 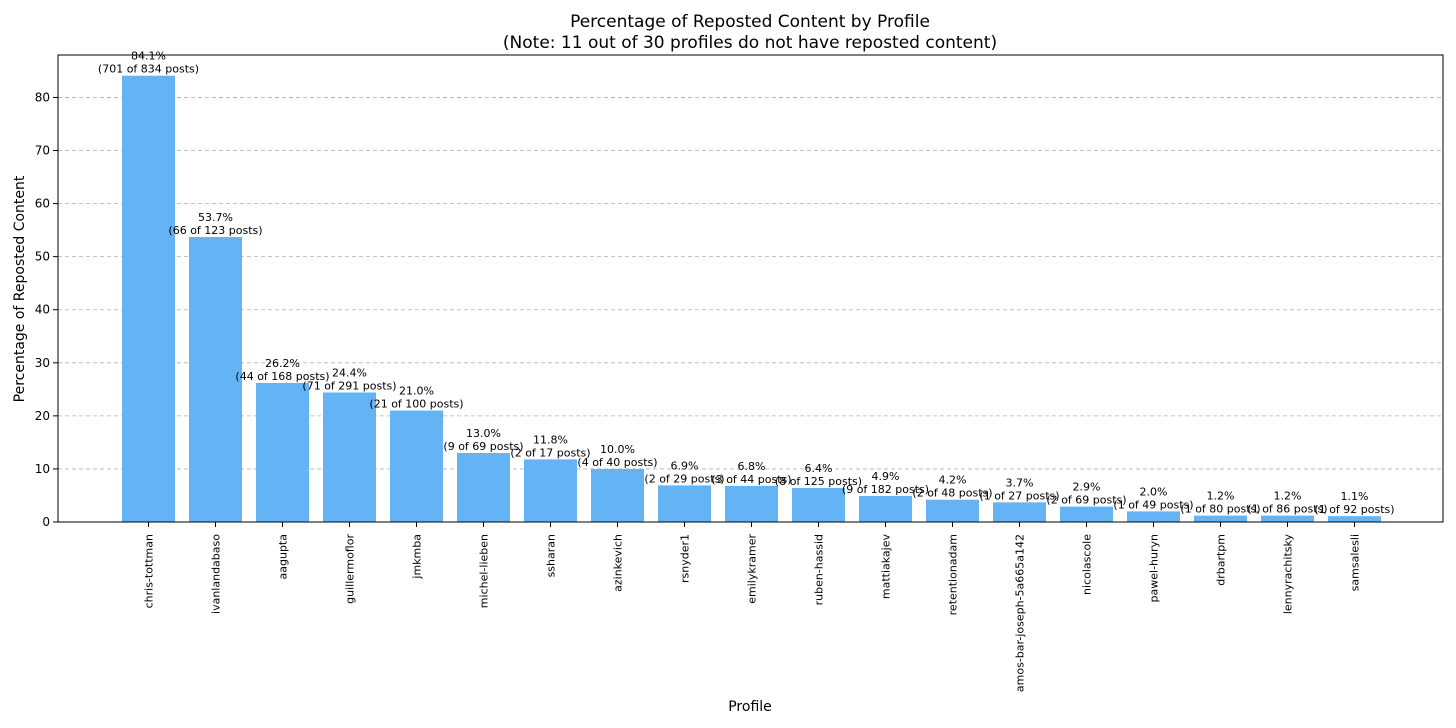 What do you see at coordinates (953, 574) in the screenshot?
I see `x-tick-label: retentionadam` at bounding box center [953, 574].